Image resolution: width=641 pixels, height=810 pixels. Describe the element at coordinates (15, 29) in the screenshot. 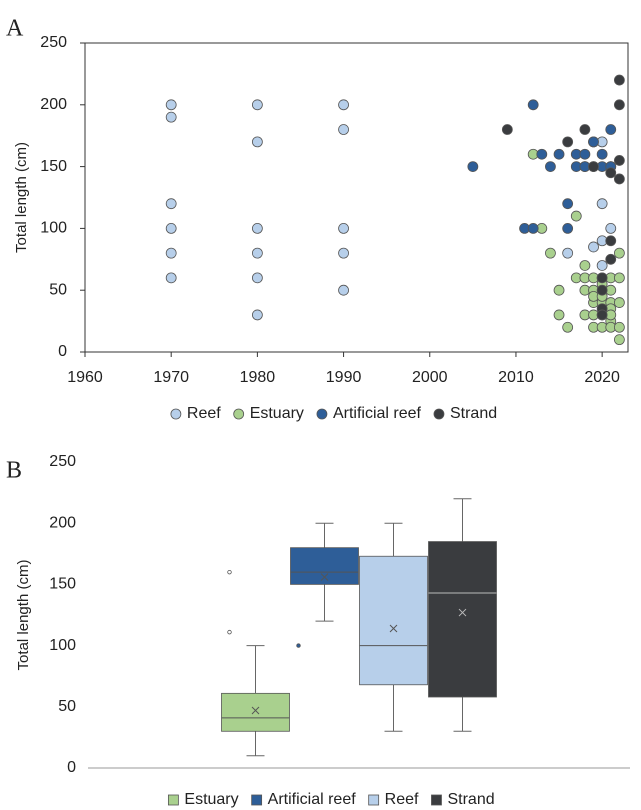

I see `panel-label: A` at that location.